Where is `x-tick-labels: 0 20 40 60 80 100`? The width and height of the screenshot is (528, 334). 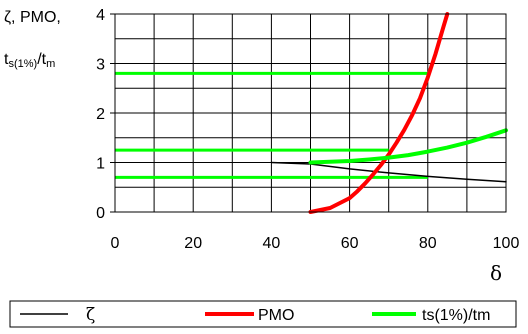 x-tick-labels: 0 20 40 60 80 100 is located at coordinates (315, 243).